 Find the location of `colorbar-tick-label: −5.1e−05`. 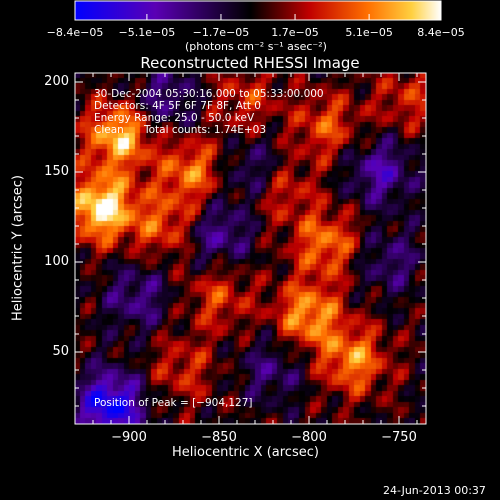

colorbar-tick-label: −5.1e−05 is located at coordinates (147, 32).